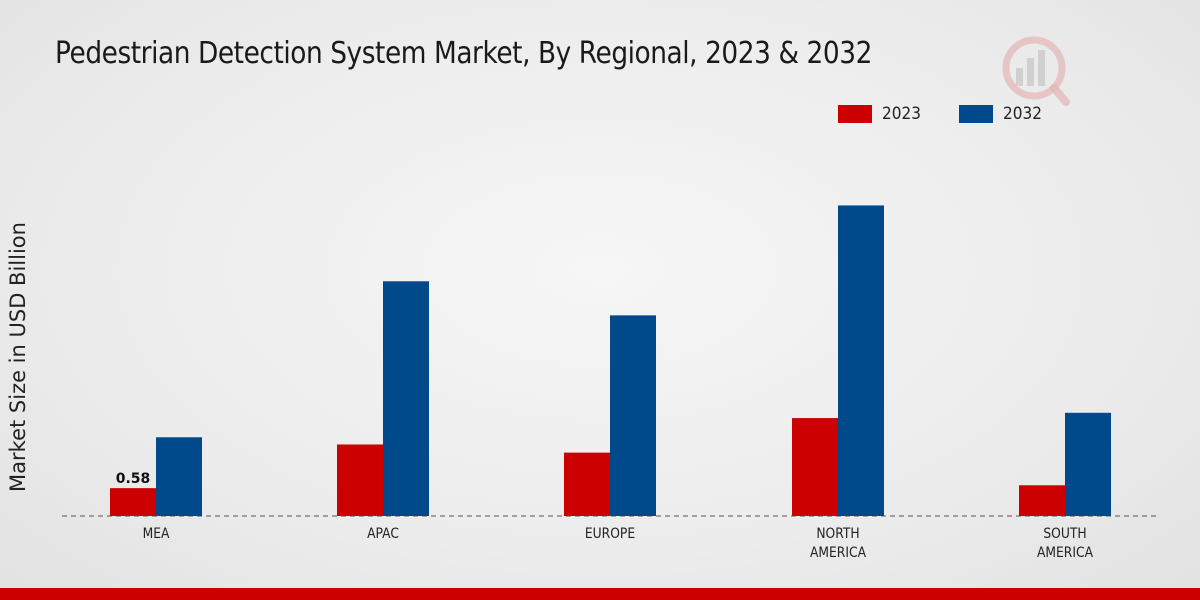 The height and width of the screenshot is (600, 1200). I want to click on legend-item-2023: 2023, so click(881, 114).